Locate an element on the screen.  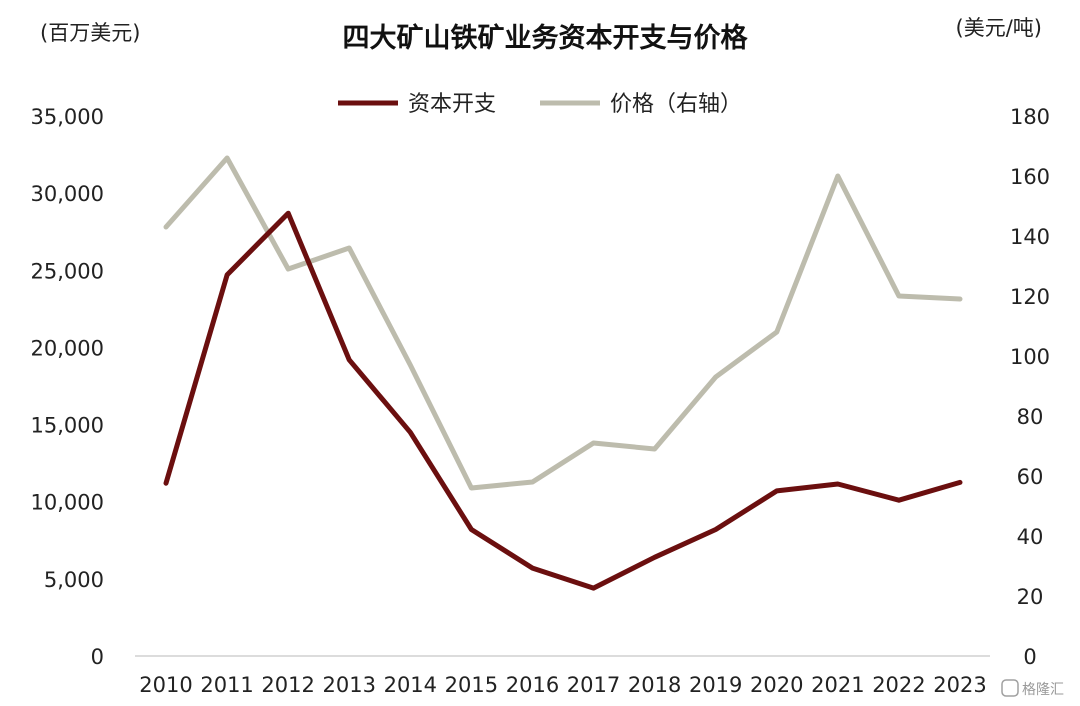
legend-label-capex: 资本开支 is located at coordinates (452, 104).